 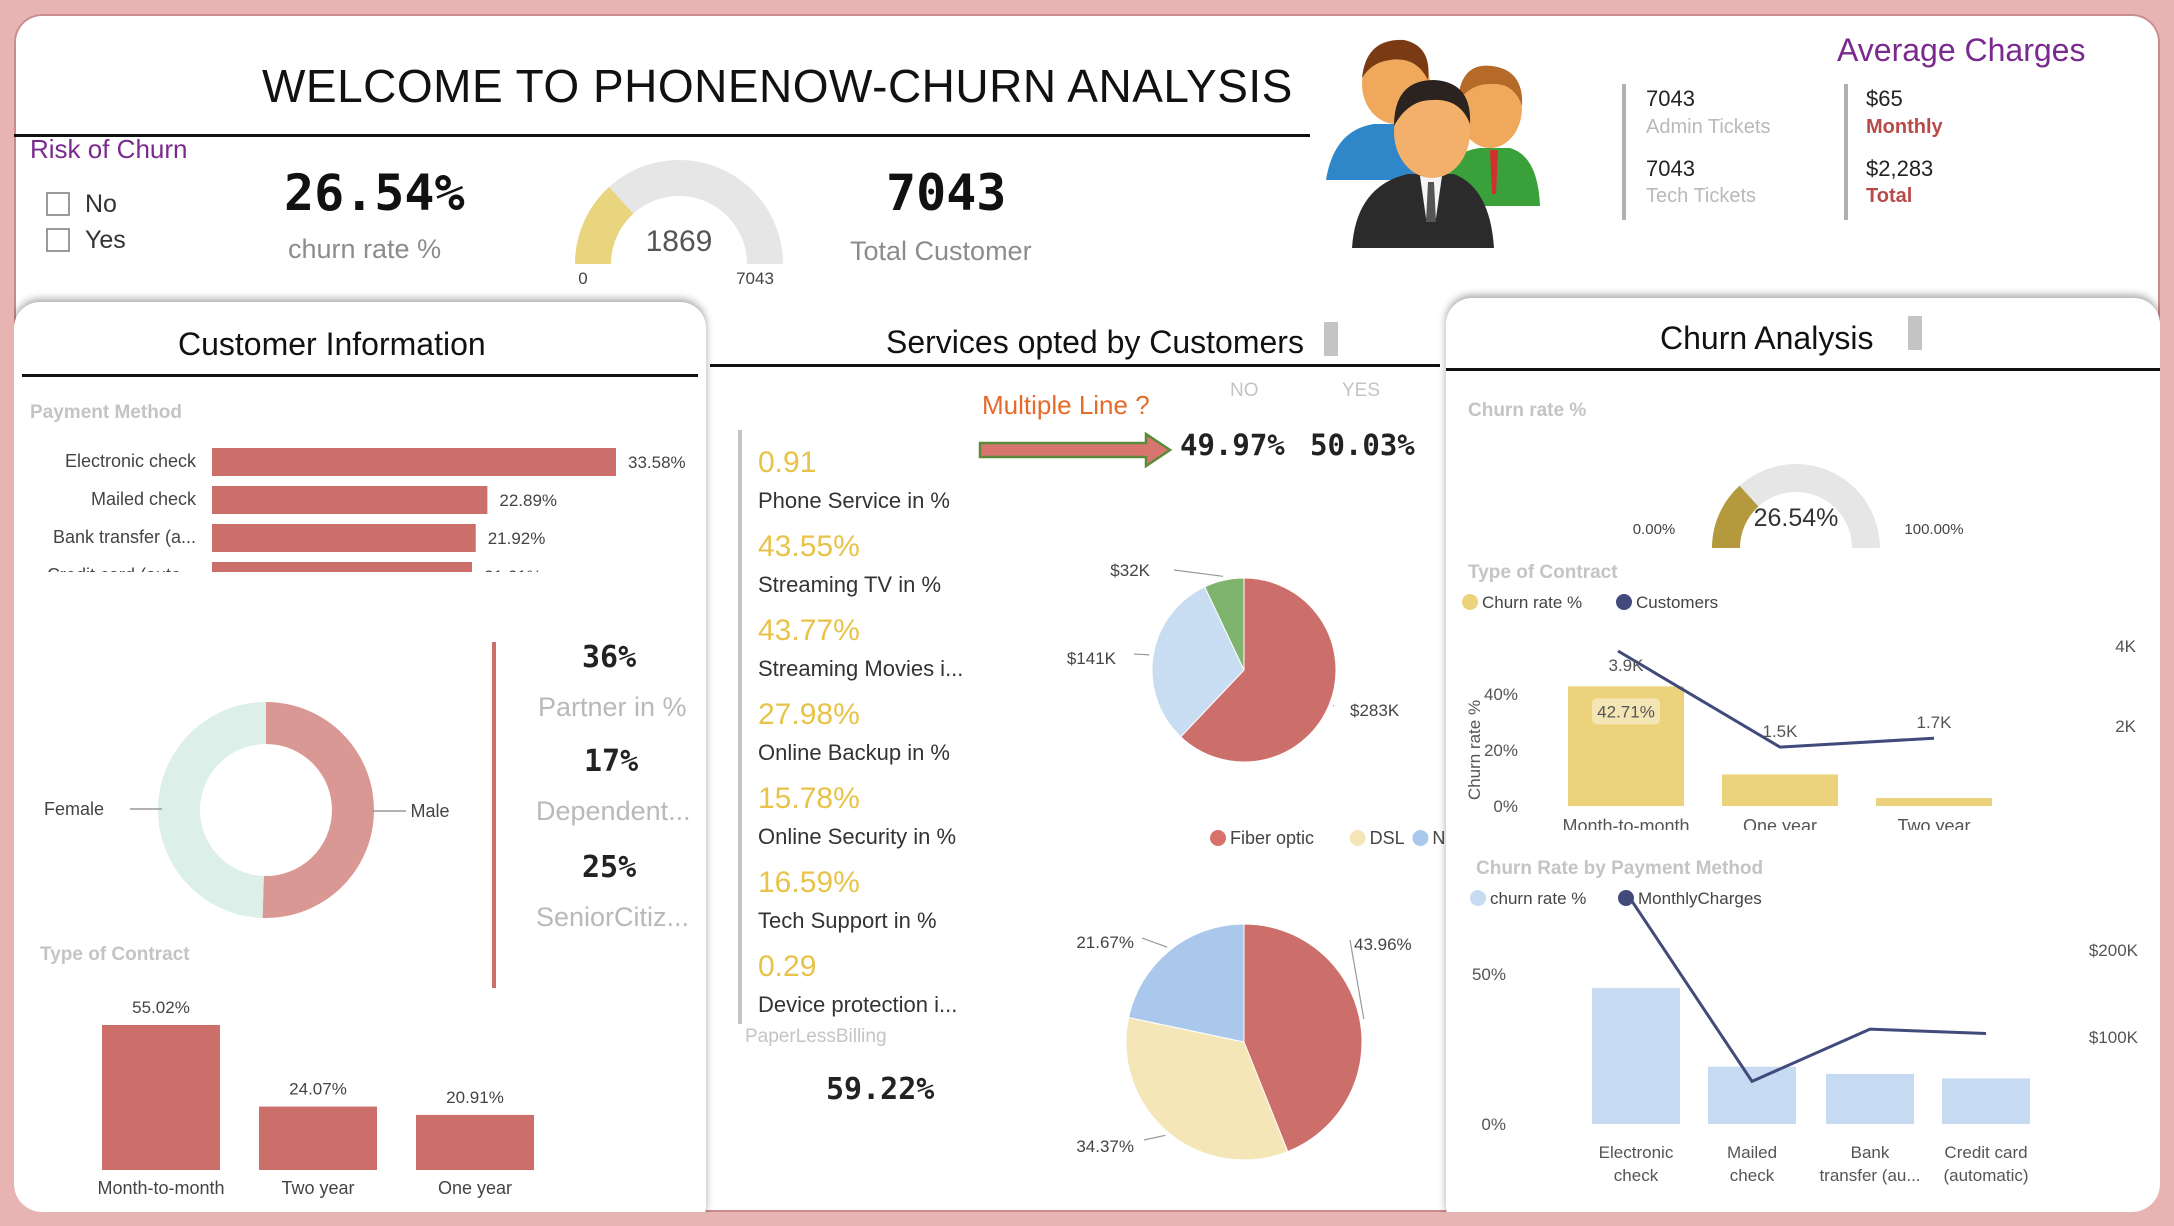 What do you see at coordinates (1796, 518) in the screenshot?
I see `gauge-value: 26.54%` at bounding box center [1796, 518].